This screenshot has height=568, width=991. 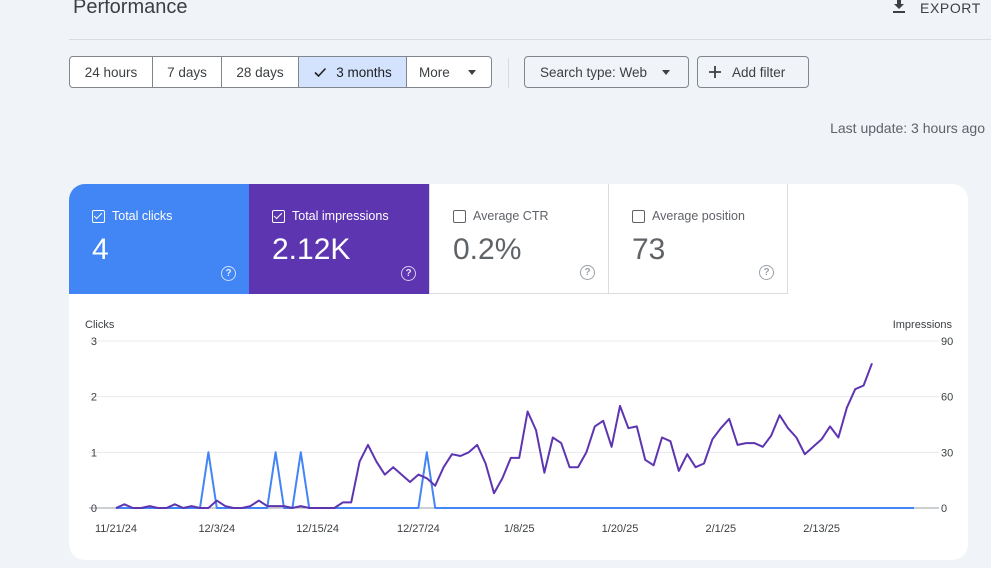 What do you see at coordinates (487, 249) in the screenshot?
I see `metric-value: 0.2%` at bounding box center [487, 249].